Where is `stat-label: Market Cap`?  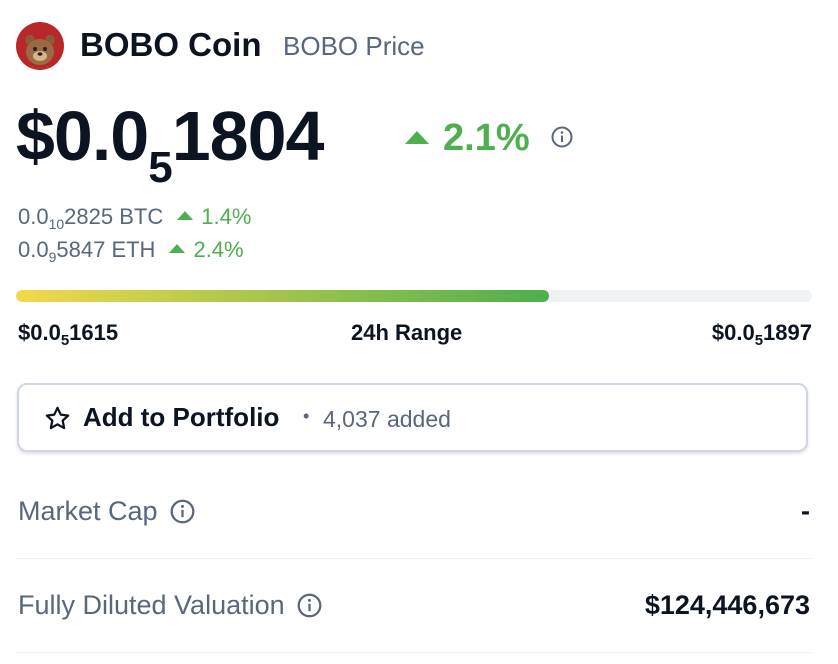 stat-label: Market Cap is located at coordinates (88, 511).